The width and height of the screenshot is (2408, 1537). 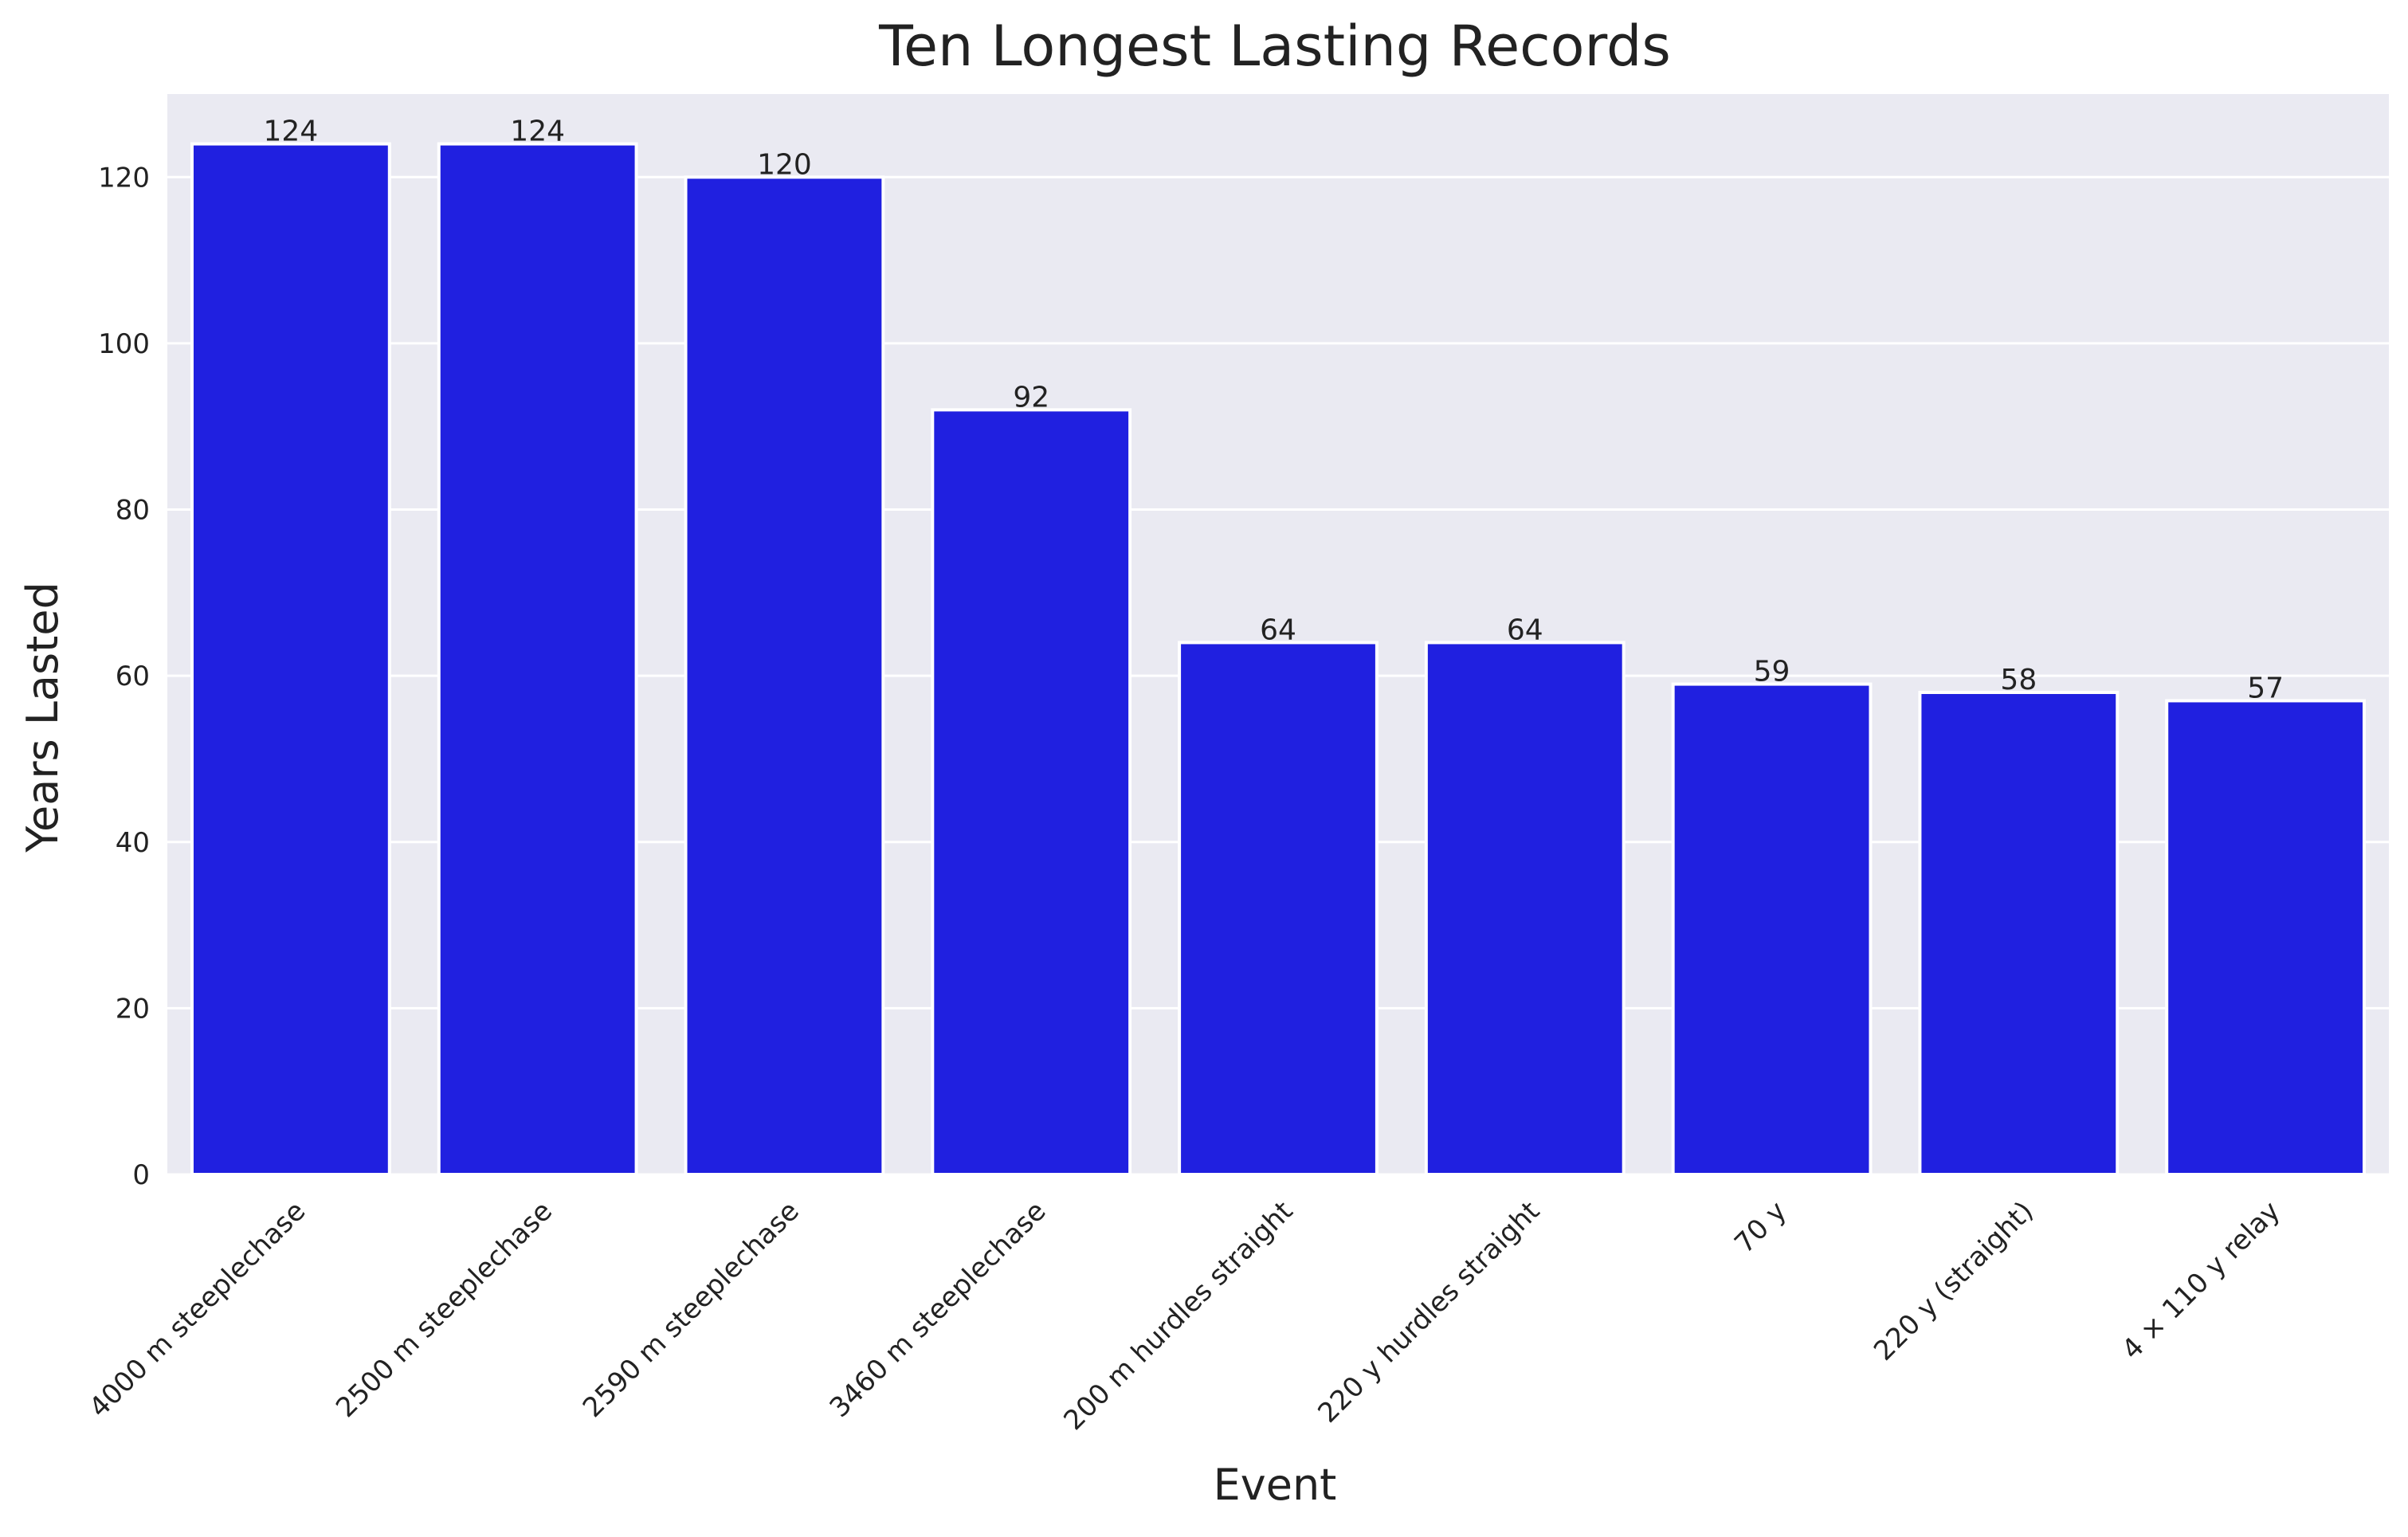 What do you see at coordinates (133, 1009) in the screenshot?
I see `y-tick-label: 20` at bounding box center [133, 1009].